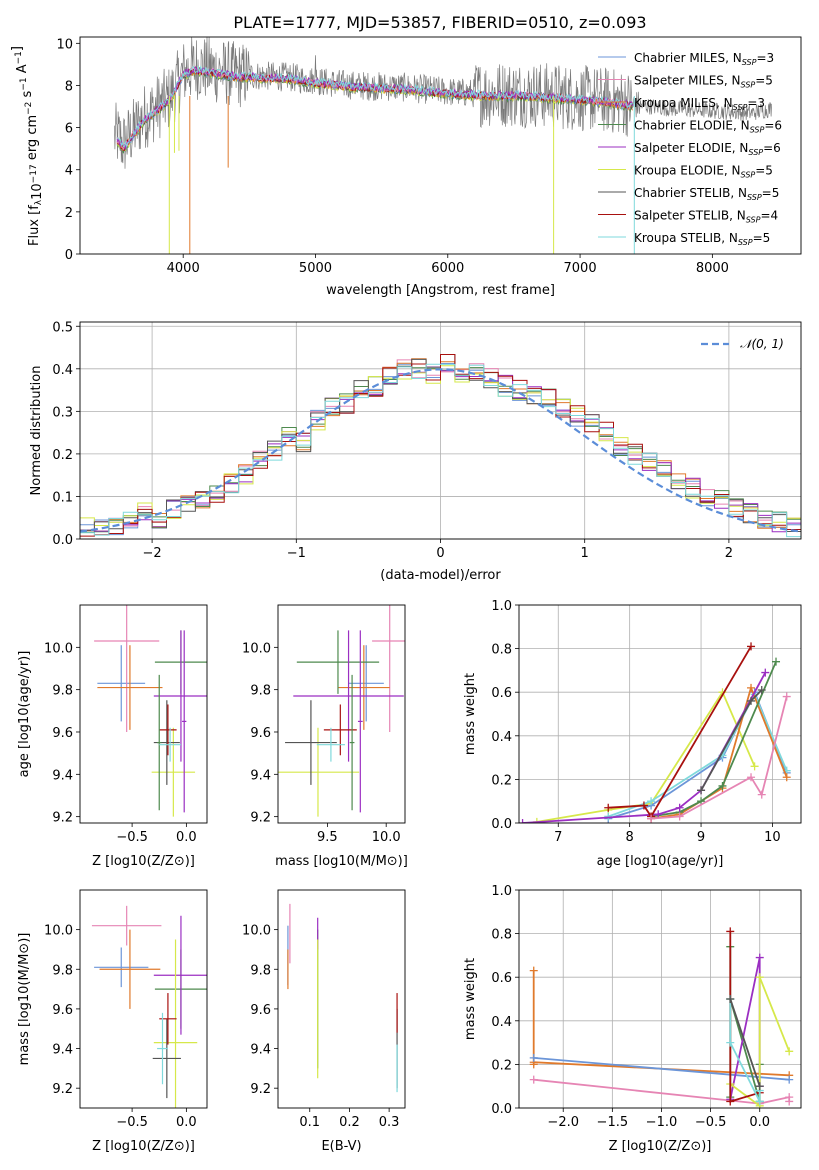  I want to click on x-tick-label: 7000, so click(580, 268).